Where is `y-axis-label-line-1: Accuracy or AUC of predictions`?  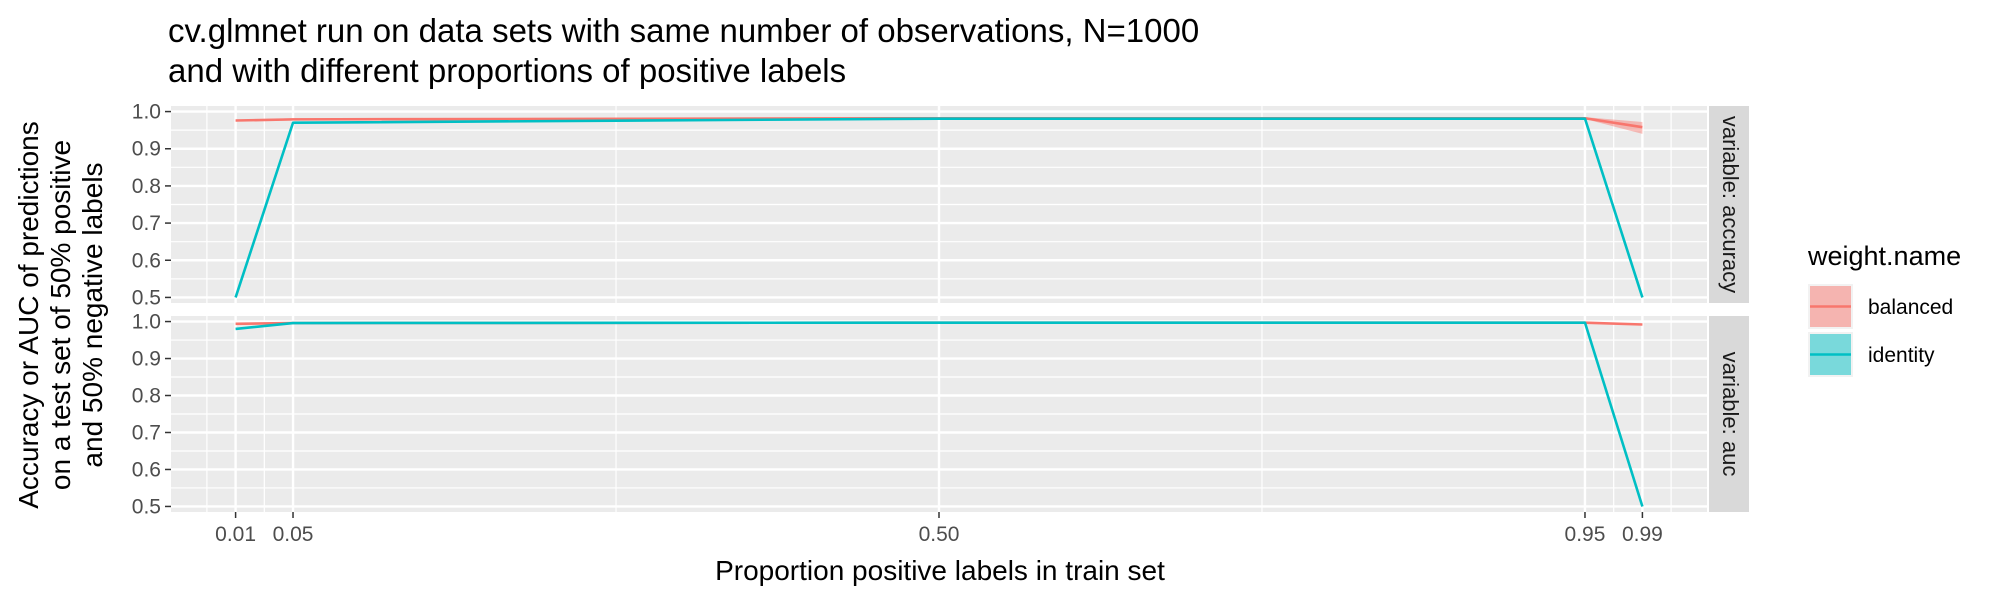
y-axis-label-line-1: Accuracy or AUC of predictions is located at coordinates (28, 315).